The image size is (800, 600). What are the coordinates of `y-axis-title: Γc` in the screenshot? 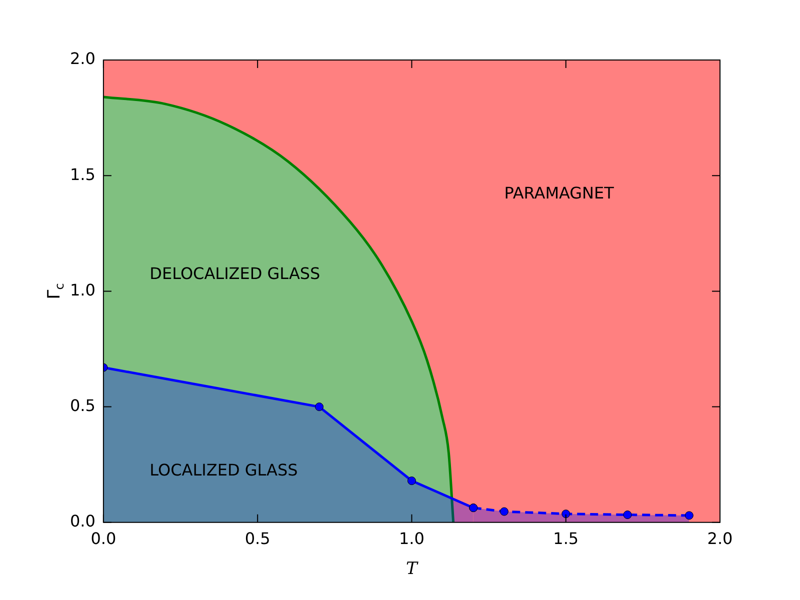 It's located at (55, 291).